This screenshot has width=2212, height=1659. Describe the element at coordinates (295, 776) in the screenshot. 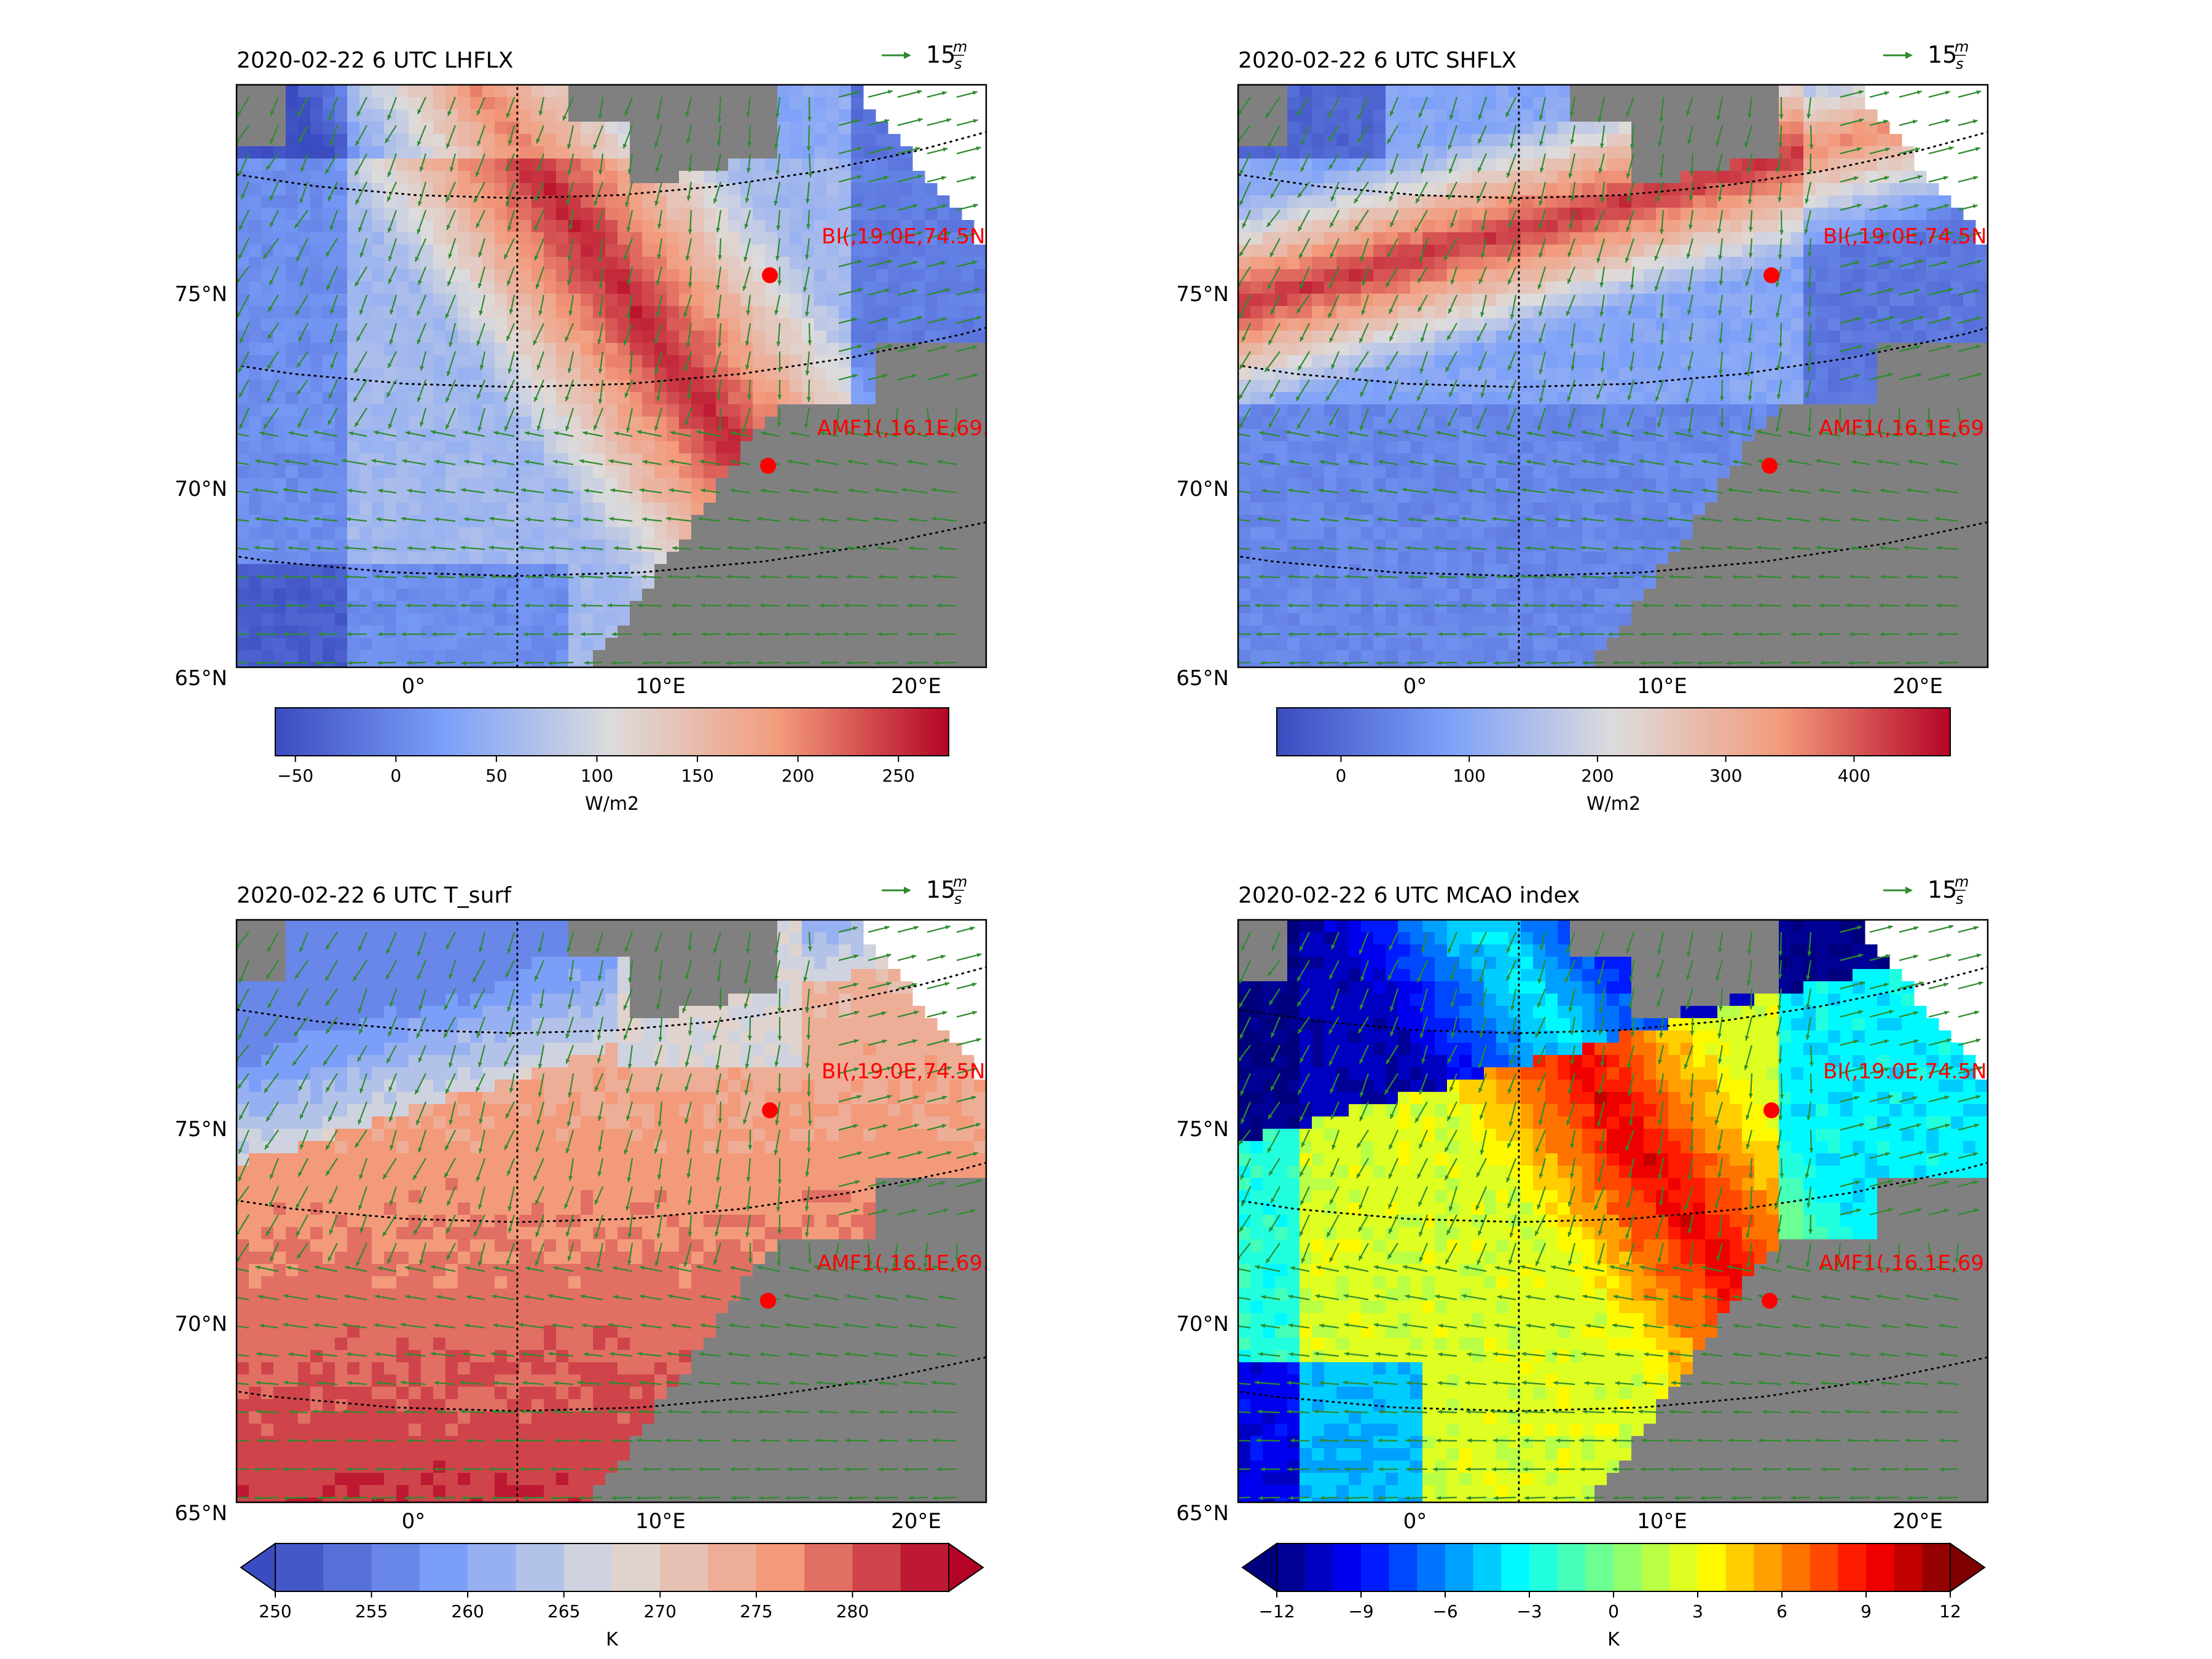

I see `colorbar-tick-label: −50` at that location.